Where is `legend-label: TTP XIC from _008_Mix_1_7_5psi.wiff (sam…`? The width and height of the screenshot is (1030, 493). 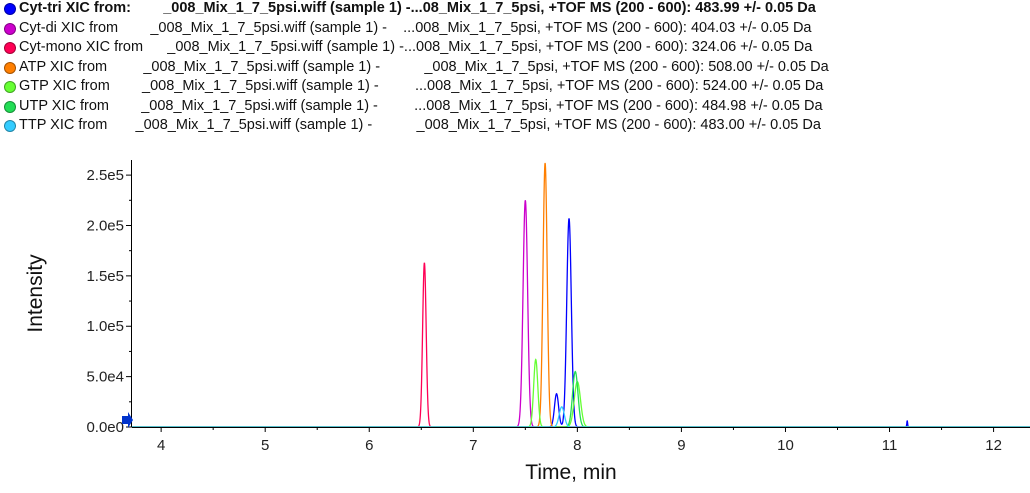
legend-label: TTP XIC from _008_Mix_1_7_5psi.wiff (sam… is located at coordinates (420, 125).